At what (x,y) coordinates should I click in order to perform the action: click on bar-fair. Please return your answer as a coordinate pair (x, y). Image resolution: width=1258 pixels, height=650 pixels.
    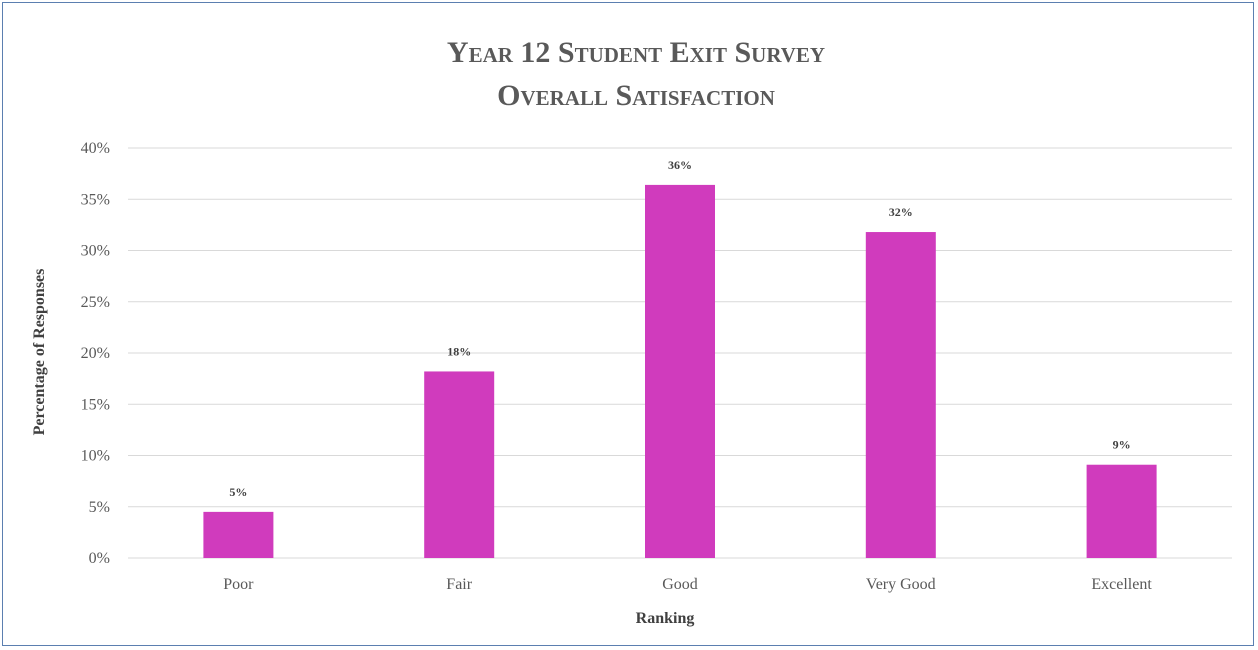
    Looking at the image, I should click on (459, 464).